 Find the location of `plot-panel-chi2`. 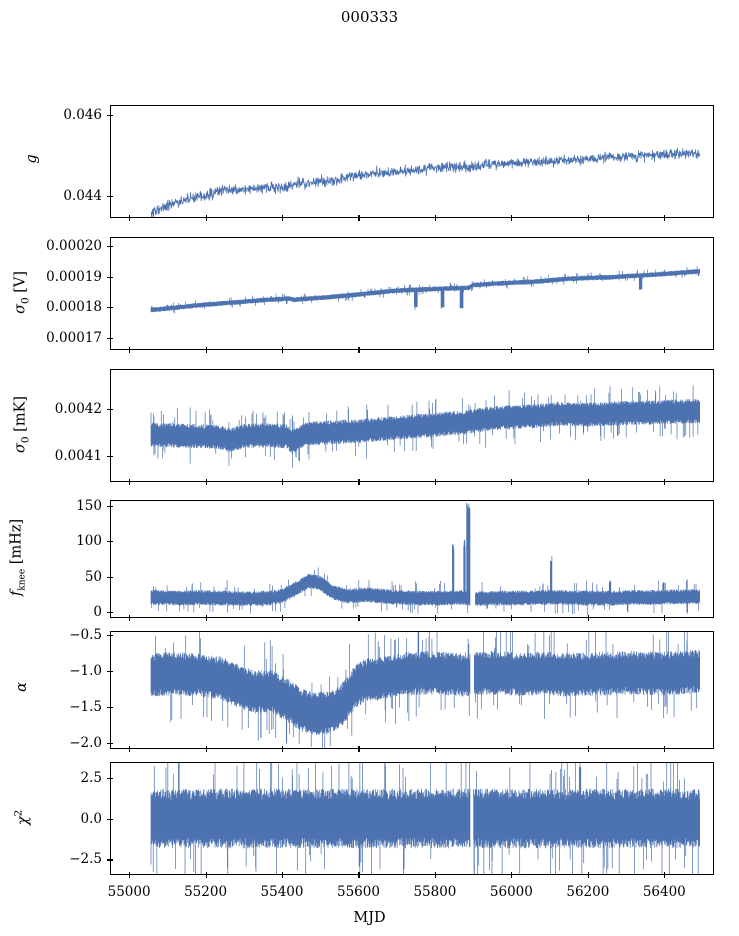

plot-panel-chi2 is located at coordinates (412, 818).